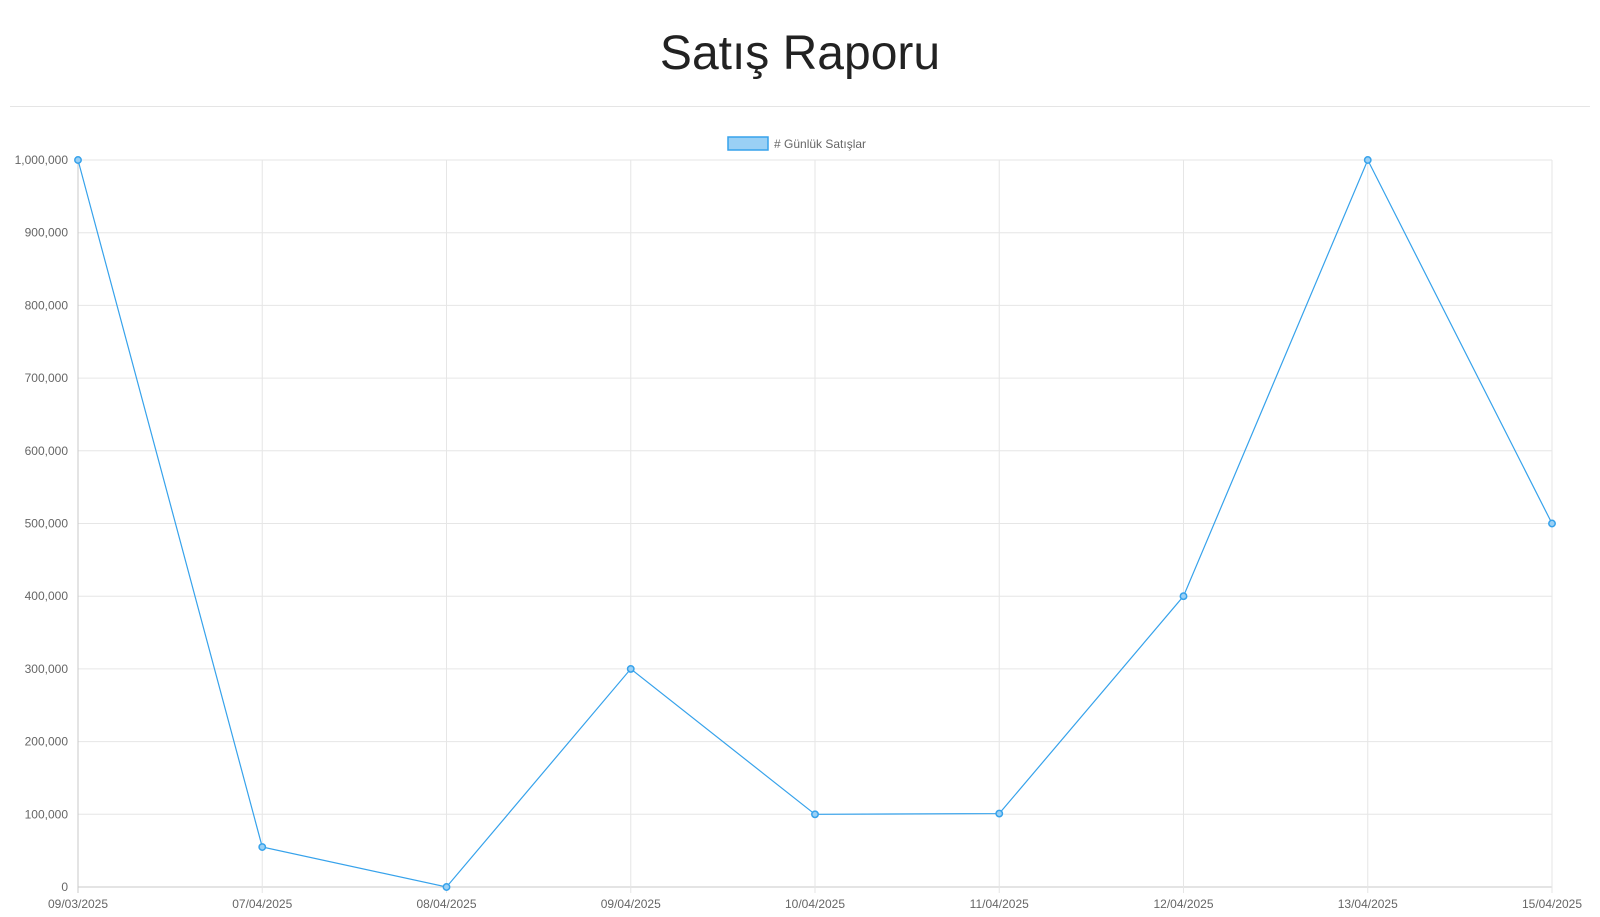 Image resolution: width=1600 pixels, height=917 pixels. Describe the element at coordinates (800, 53) in the screenshot. I see `page-title: Satış Raporu` at that location.